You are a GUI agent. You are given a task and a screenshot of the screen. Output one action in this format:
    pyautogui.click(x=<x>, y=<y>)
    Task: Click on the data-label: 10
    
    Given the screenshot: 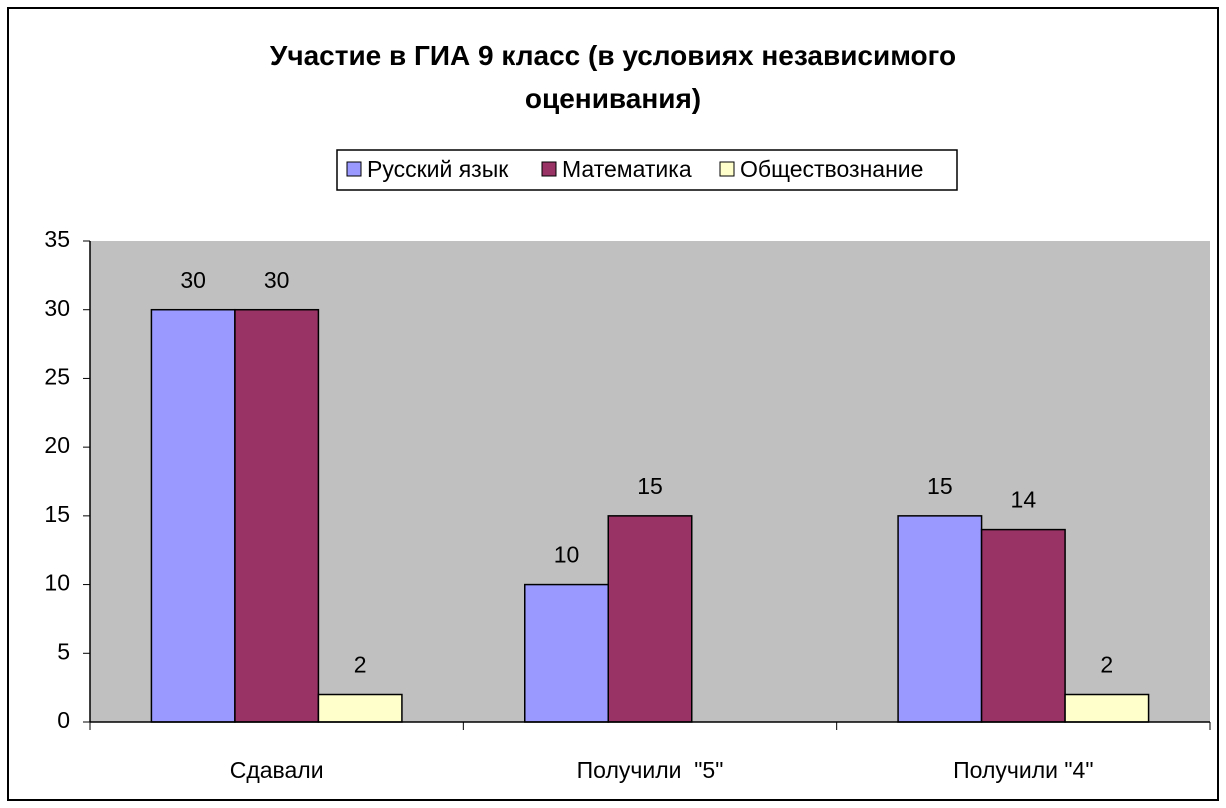 What is the action you would take?
    pyautogui.click(x=567, y=555)
    